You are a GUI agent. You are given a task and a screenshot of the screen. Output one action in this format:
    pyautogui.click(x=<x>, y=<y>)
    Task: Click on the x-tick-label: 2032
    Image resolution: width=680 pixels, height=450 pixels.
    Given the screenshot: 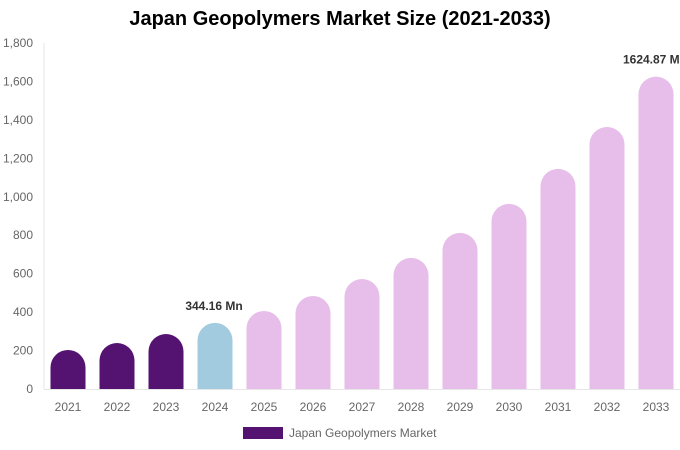 What is the action you would take?
    pyautogui.click(x=607, y=407)
    